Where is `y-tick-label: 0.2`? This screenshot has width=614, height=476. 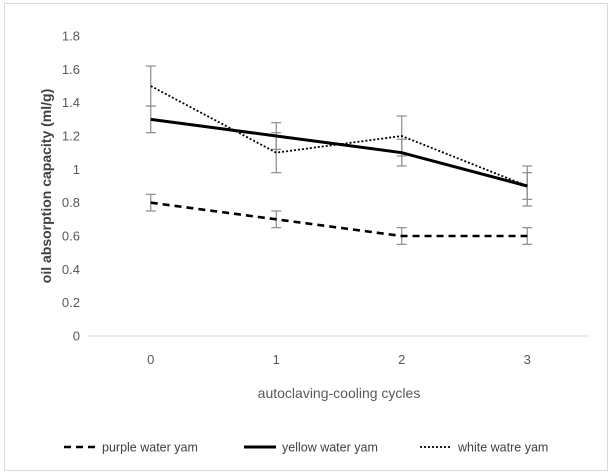 y-tick-label: 0.2 is located at coordinates (71, 302).